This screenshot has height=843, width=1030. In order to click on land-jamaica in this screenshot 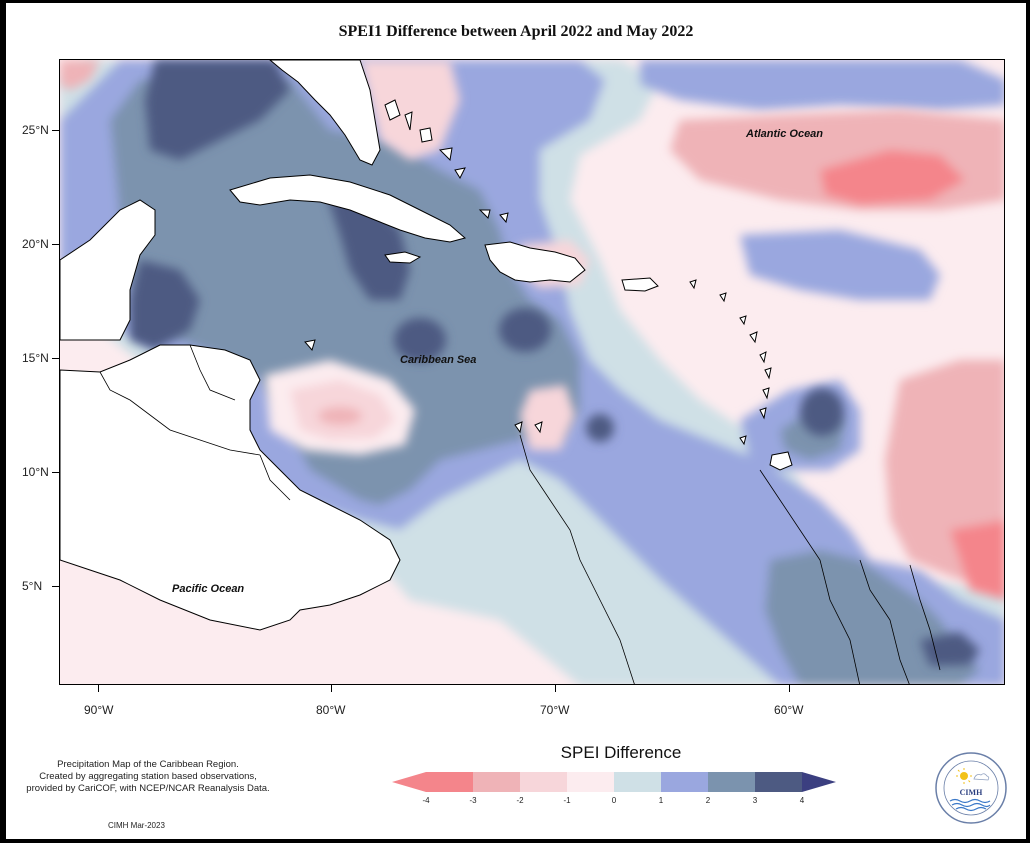, I will do `click(403, 257)`.